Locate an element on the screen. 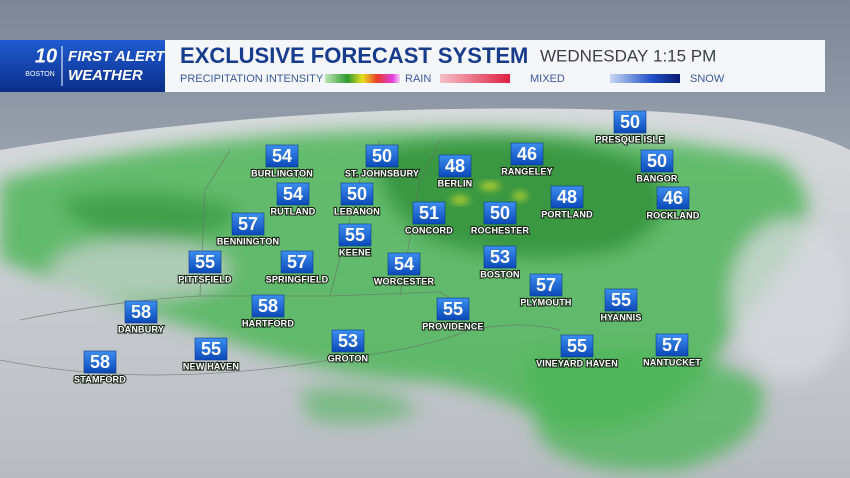  city-name: BANGOR is located at coordinates (656, 178).